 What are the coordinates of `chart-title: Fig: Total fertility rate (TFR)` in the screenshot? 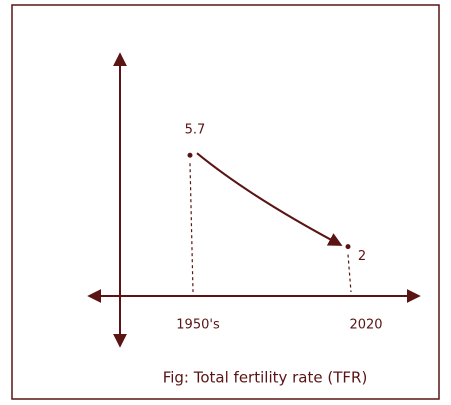 It's located at (265, 378).